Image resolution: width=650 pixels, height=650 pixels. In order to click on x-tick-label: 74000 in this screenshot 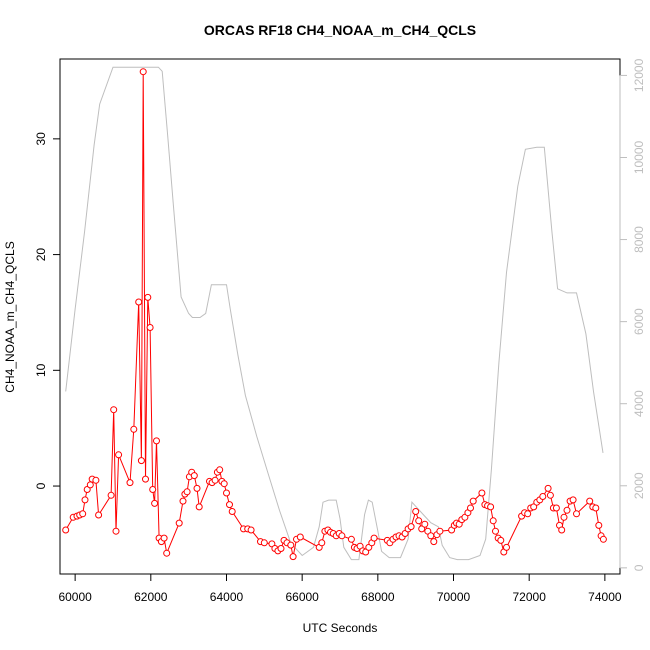, I will do `click(605, 597)`.